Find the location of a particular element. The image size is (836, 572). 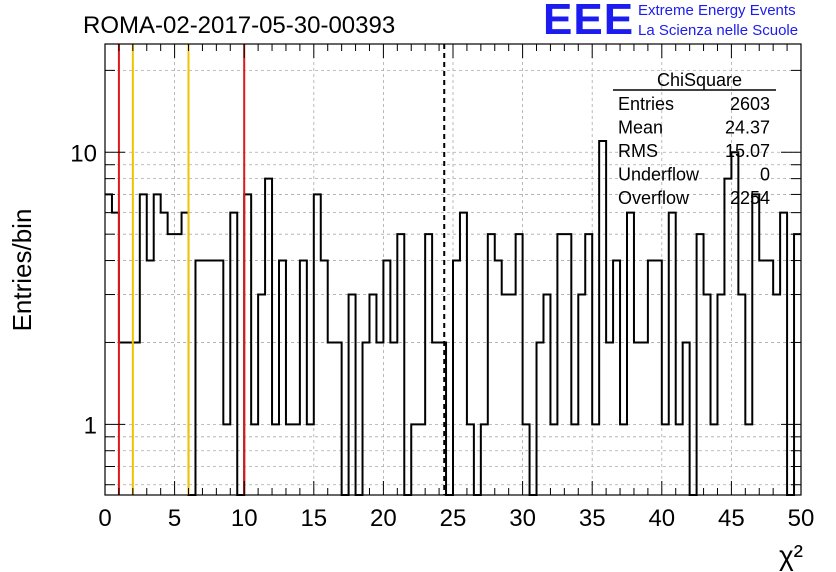

x-axis-label: χ² is located at coordinates (791, 555).